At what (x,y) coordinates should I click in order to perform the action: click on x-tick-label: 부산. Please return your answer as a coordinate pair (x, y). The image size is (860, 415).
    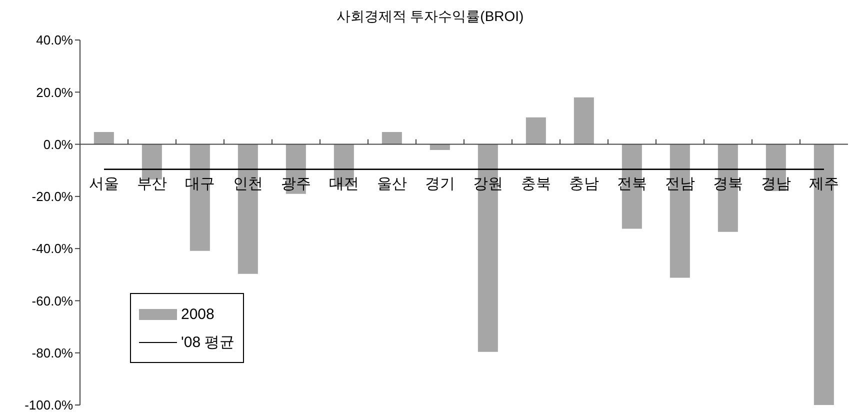
    Looking at the image, I should click on (152, 183).